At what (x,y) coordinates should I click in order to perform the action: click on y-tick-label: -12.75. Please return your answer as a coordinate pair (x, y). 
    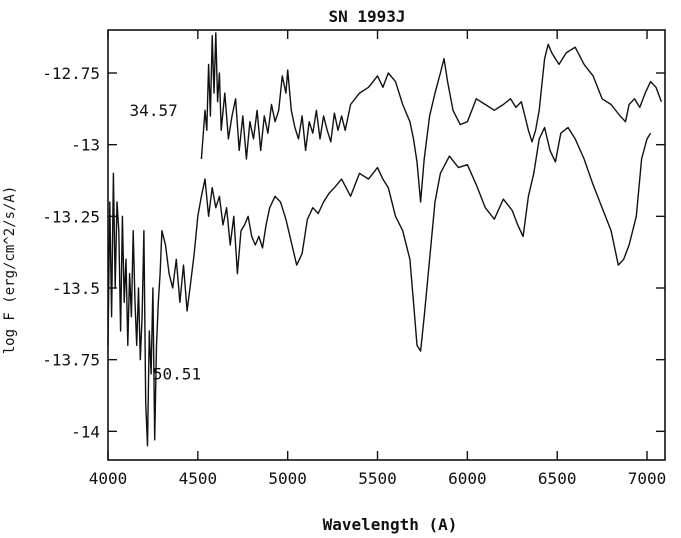
    Looking at the image, I should click on (71, 73).